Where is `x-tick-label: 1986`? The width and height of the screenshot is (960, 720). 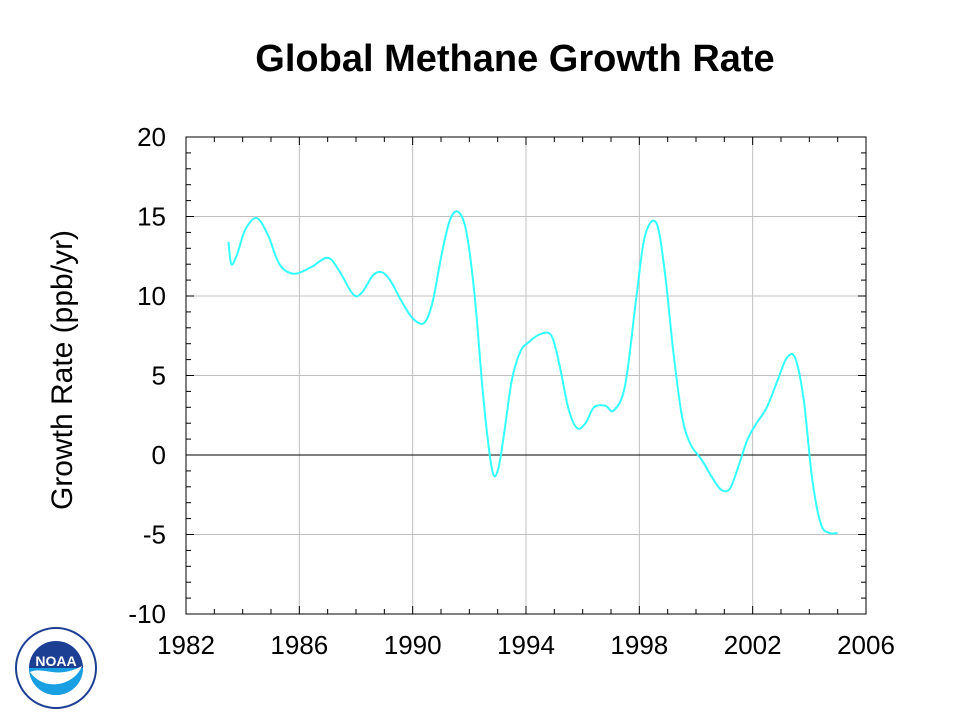 x-tick-label: 1986 is located at coordinates (299, 645).